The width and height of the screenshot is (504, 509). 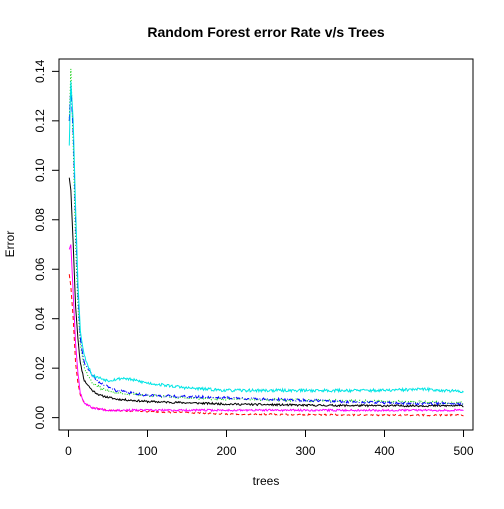 What do you see at coordinates (40, 170) in the screenshot?
I see `y-tick-label: 0.10` at bounding box center [40, 170].